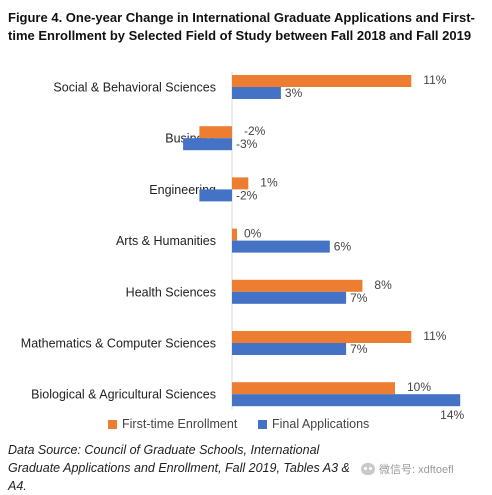 This screenshot has width=492, height=495. I want to click on data-label-final-applications-business: -3%, so click(247, 144).